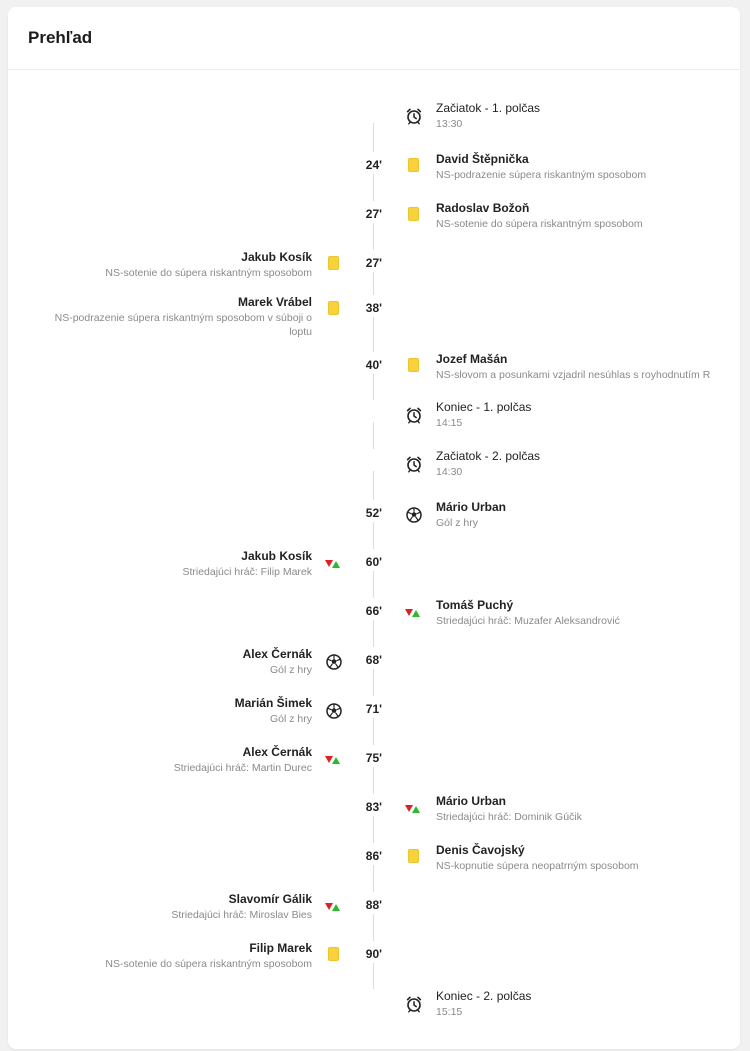 Image resolution: width=750 pixels, height=1051 pixels. What do you see at coordinates (60, 37) in the screenshot?
I see `page-title: Prehľad` at bounding box center [60, 37].